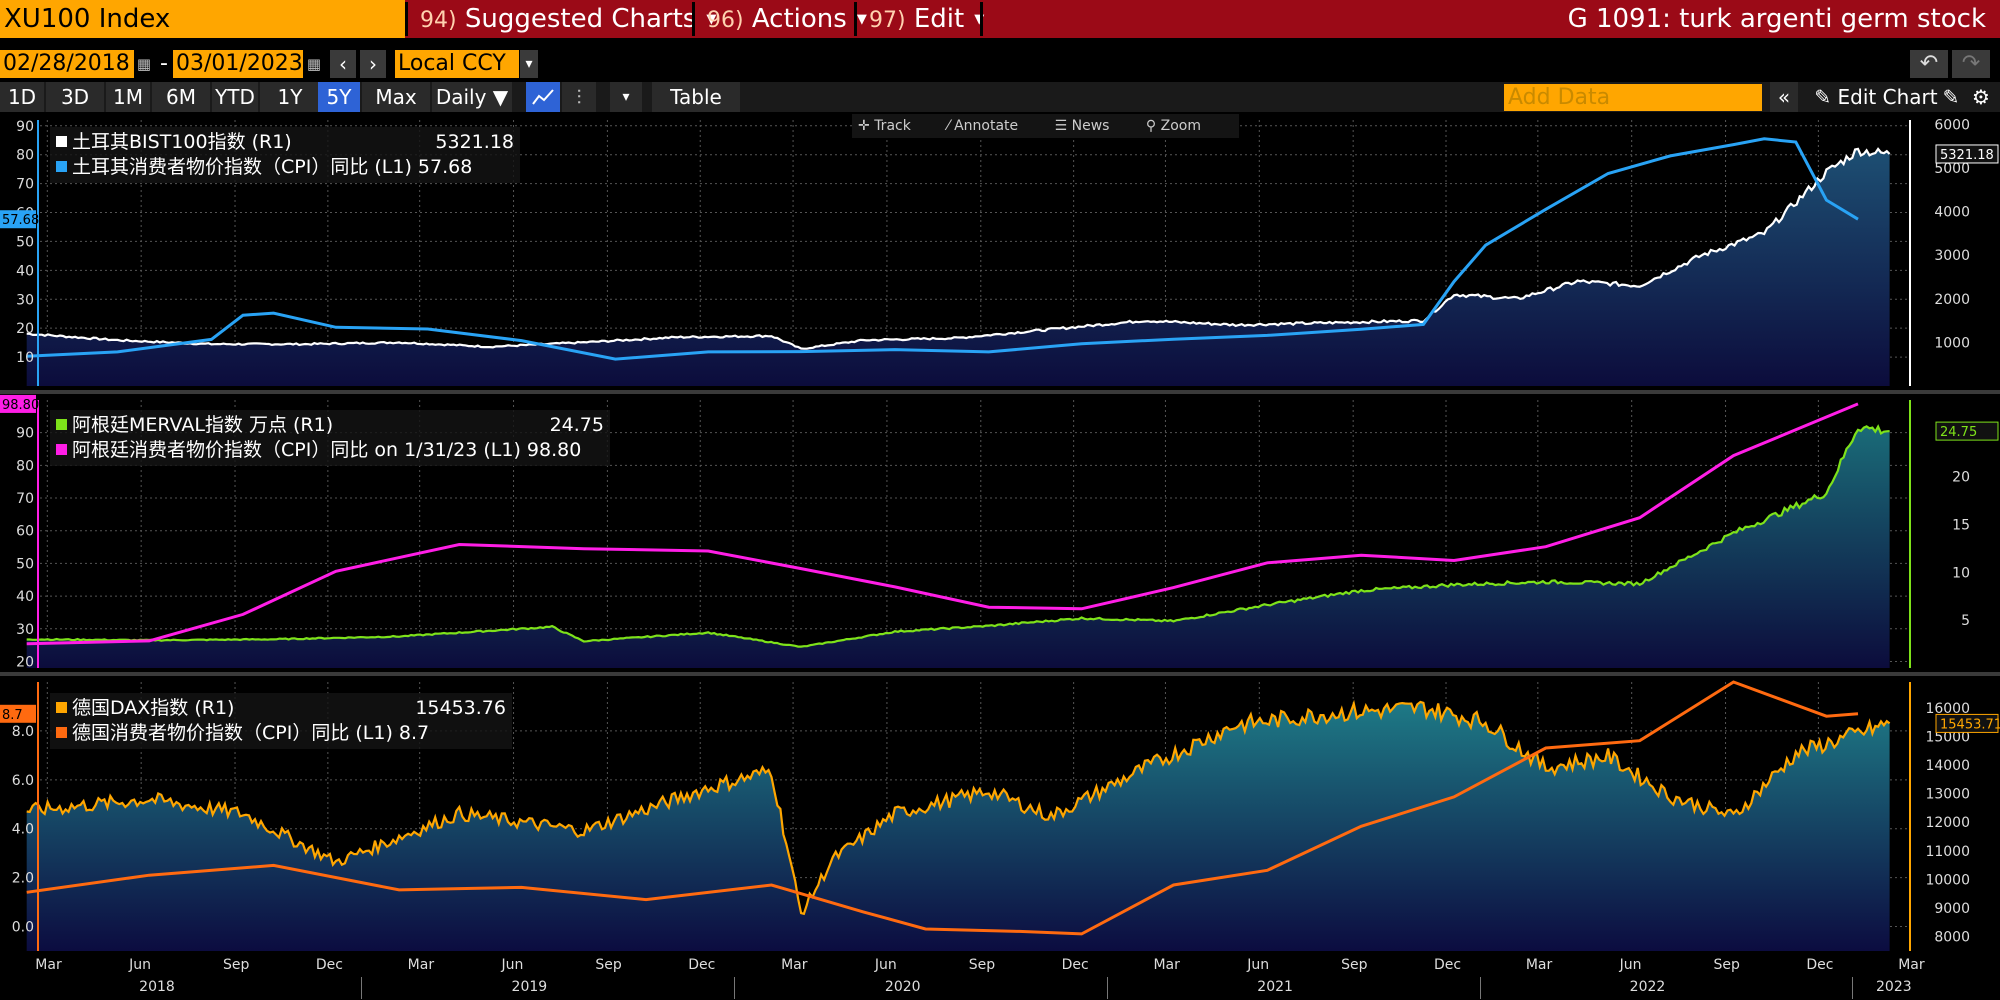 This screenshot has width=2000, height=1000. What do you see at coordinates (1784, 97) in the screenshot?
I see `collapse-icon: «` at bounding box center [1784, 97].